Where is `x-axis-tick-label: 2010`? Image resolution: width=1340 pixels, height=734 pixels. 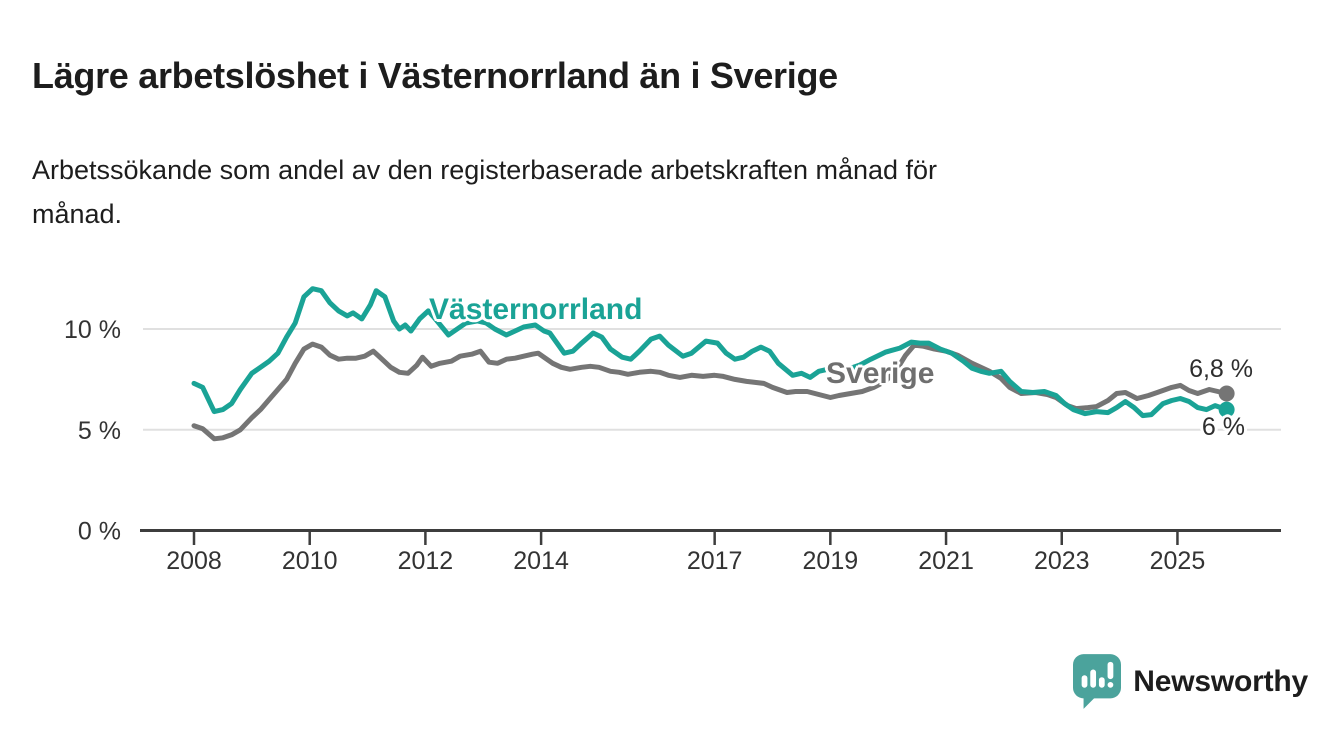
x-axis-tick-label: 2010 is located at coordinates (310, 561).